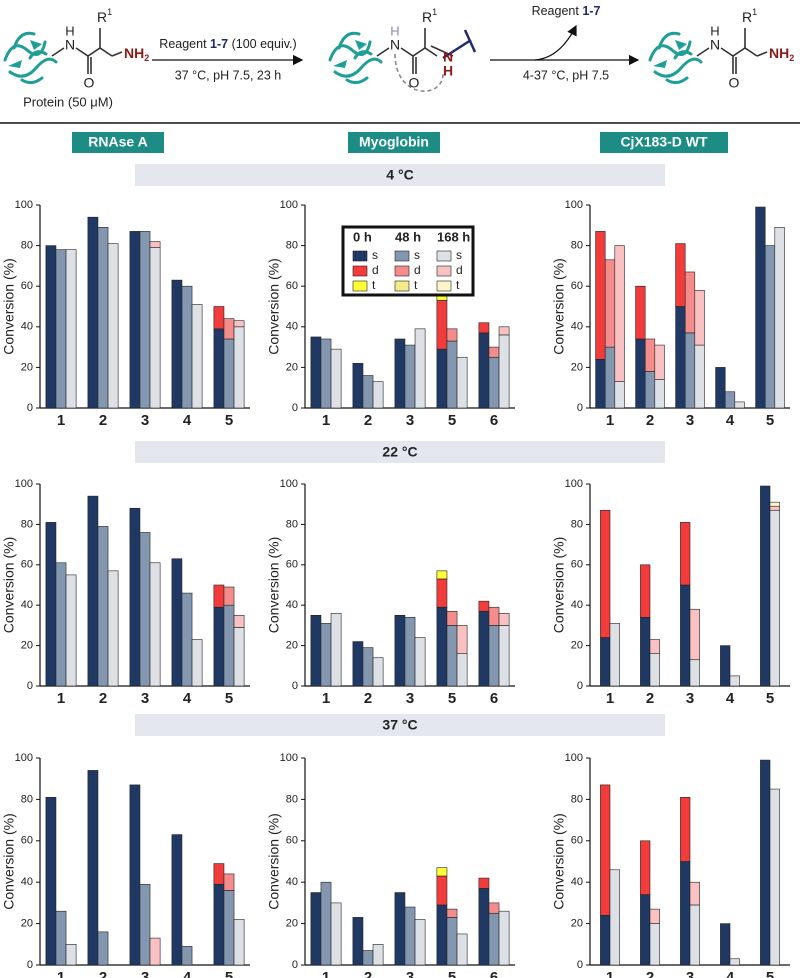 Image resolution: width=800 pixels, height=978 pixels. Describe the element at coordinates (453, 236) in the screenshot. I see `legend-header: 168 h` at that location.